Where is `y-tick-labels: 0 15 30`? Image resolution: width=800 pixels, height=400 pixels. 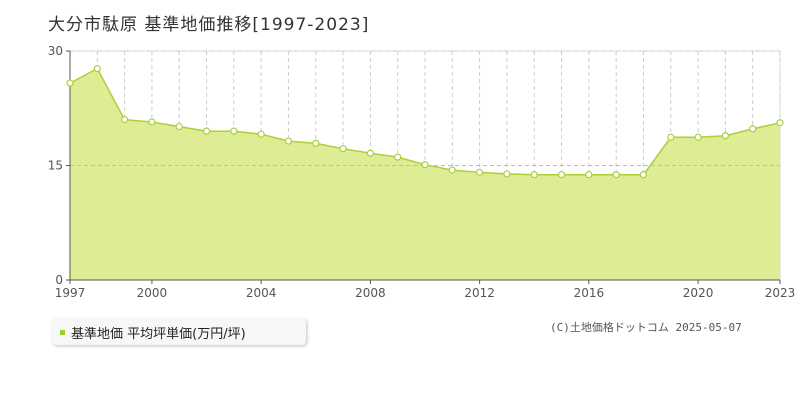
y-tick-labels: 0 15 30 is located at coordinates (55, 165).